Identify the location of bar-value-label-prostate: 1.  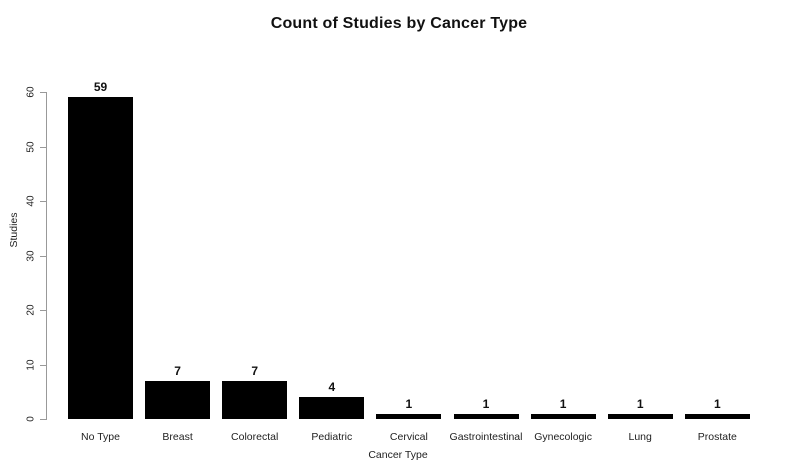
(717, 403).